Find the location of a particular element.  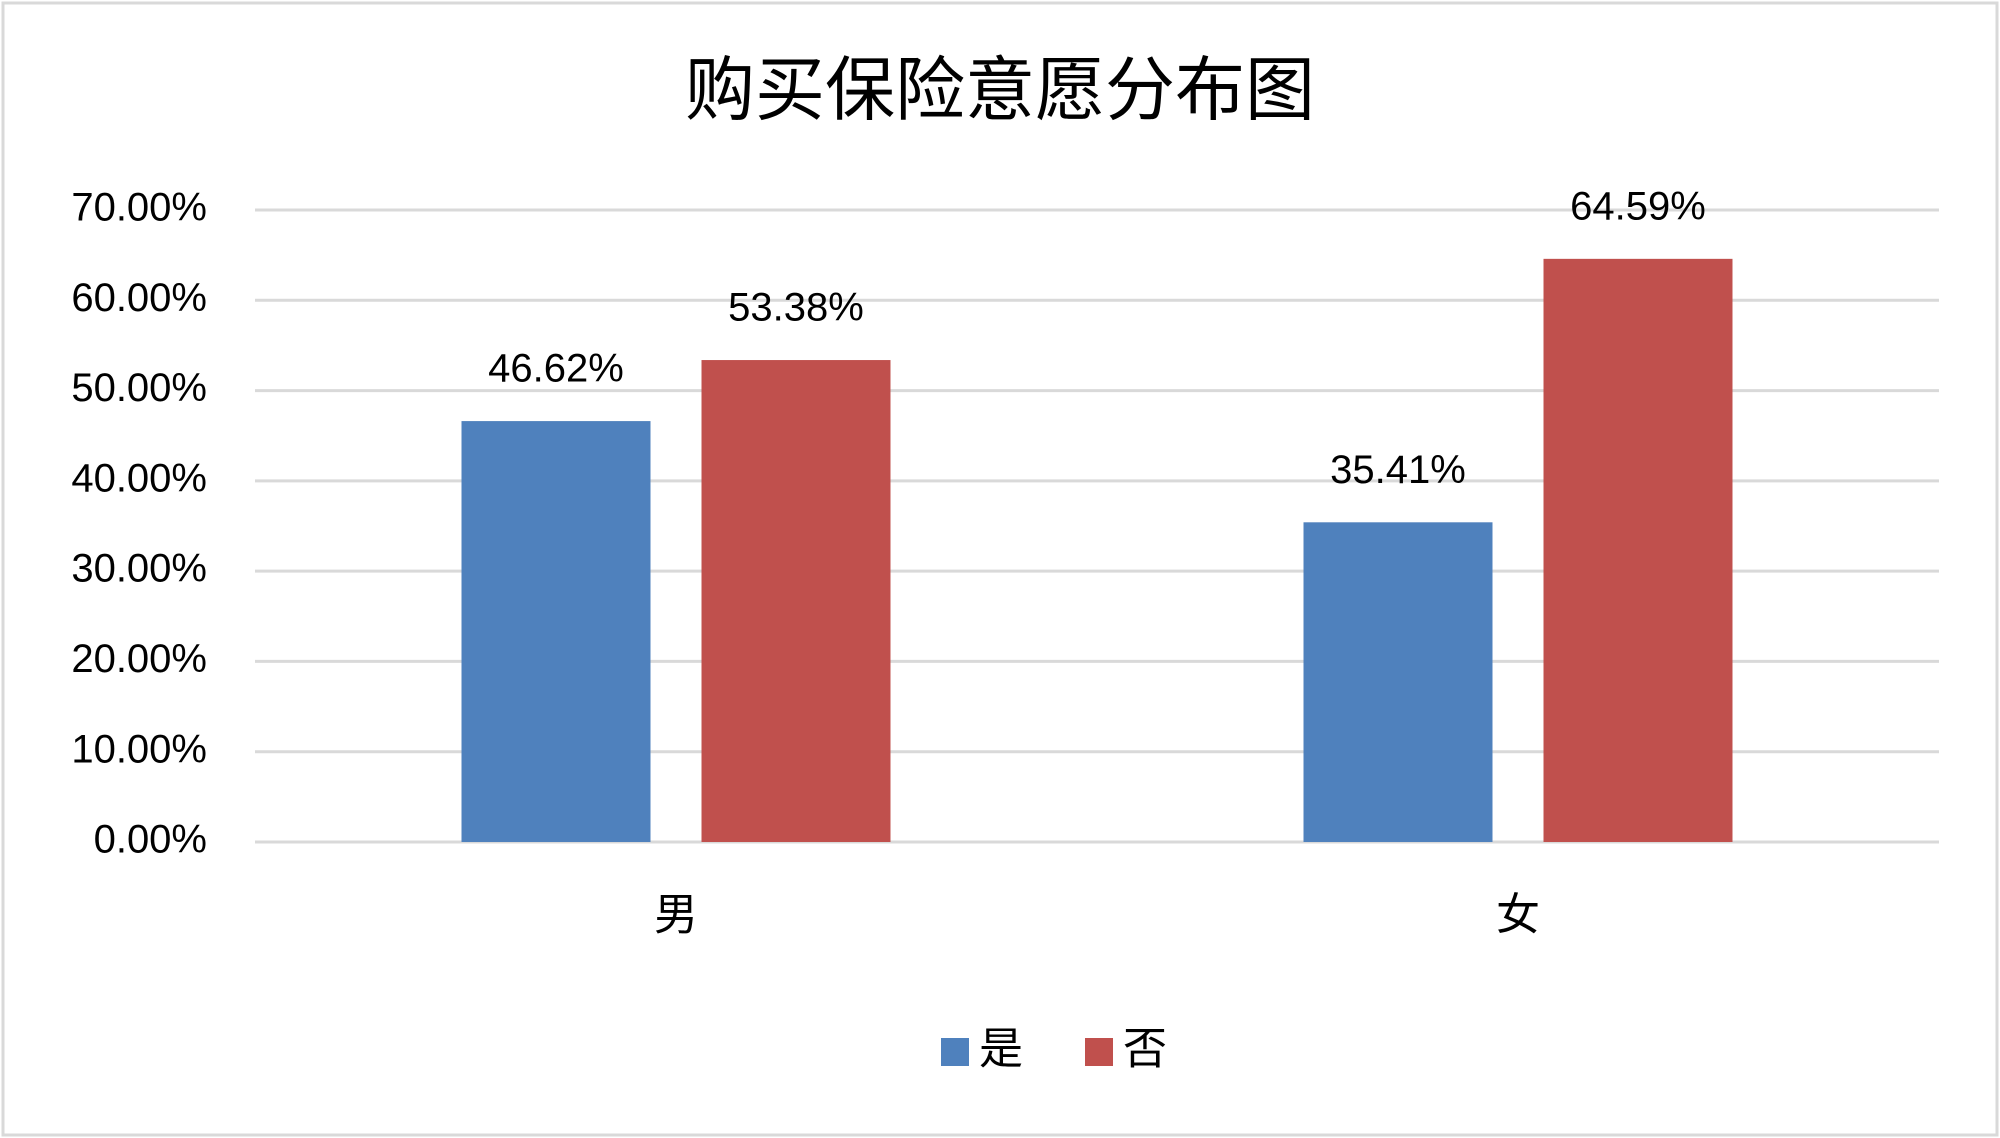

y-tick-label: 40.00% is located at coordinates (139, 478).